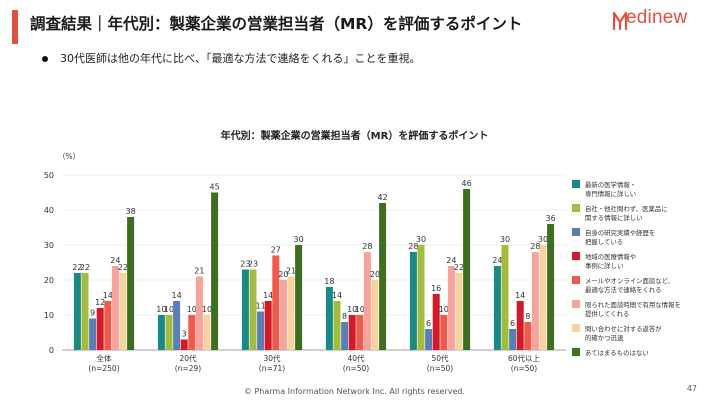 This screenshot has height=400, width=709. I want to click on x-tick-label: 40代, so click(356, 358).